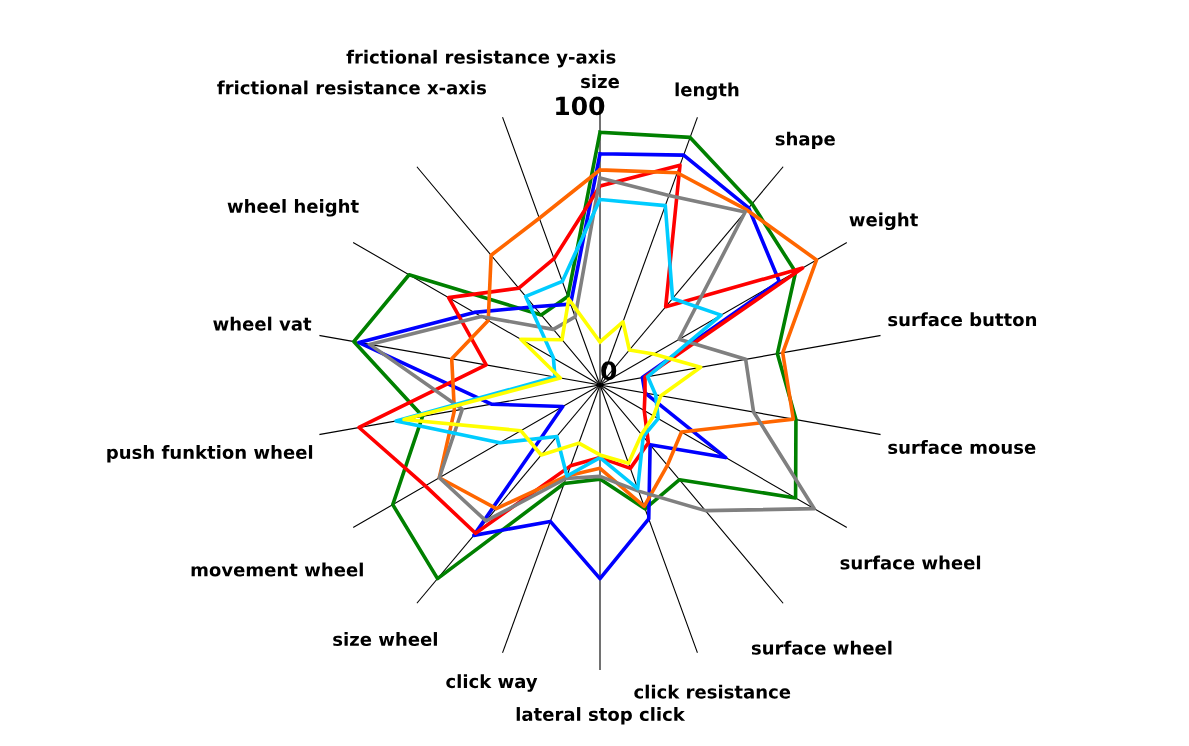 This screenshot has height=746, width=1189. I want to click on spoke-label: click resistance, so click(712, 691).